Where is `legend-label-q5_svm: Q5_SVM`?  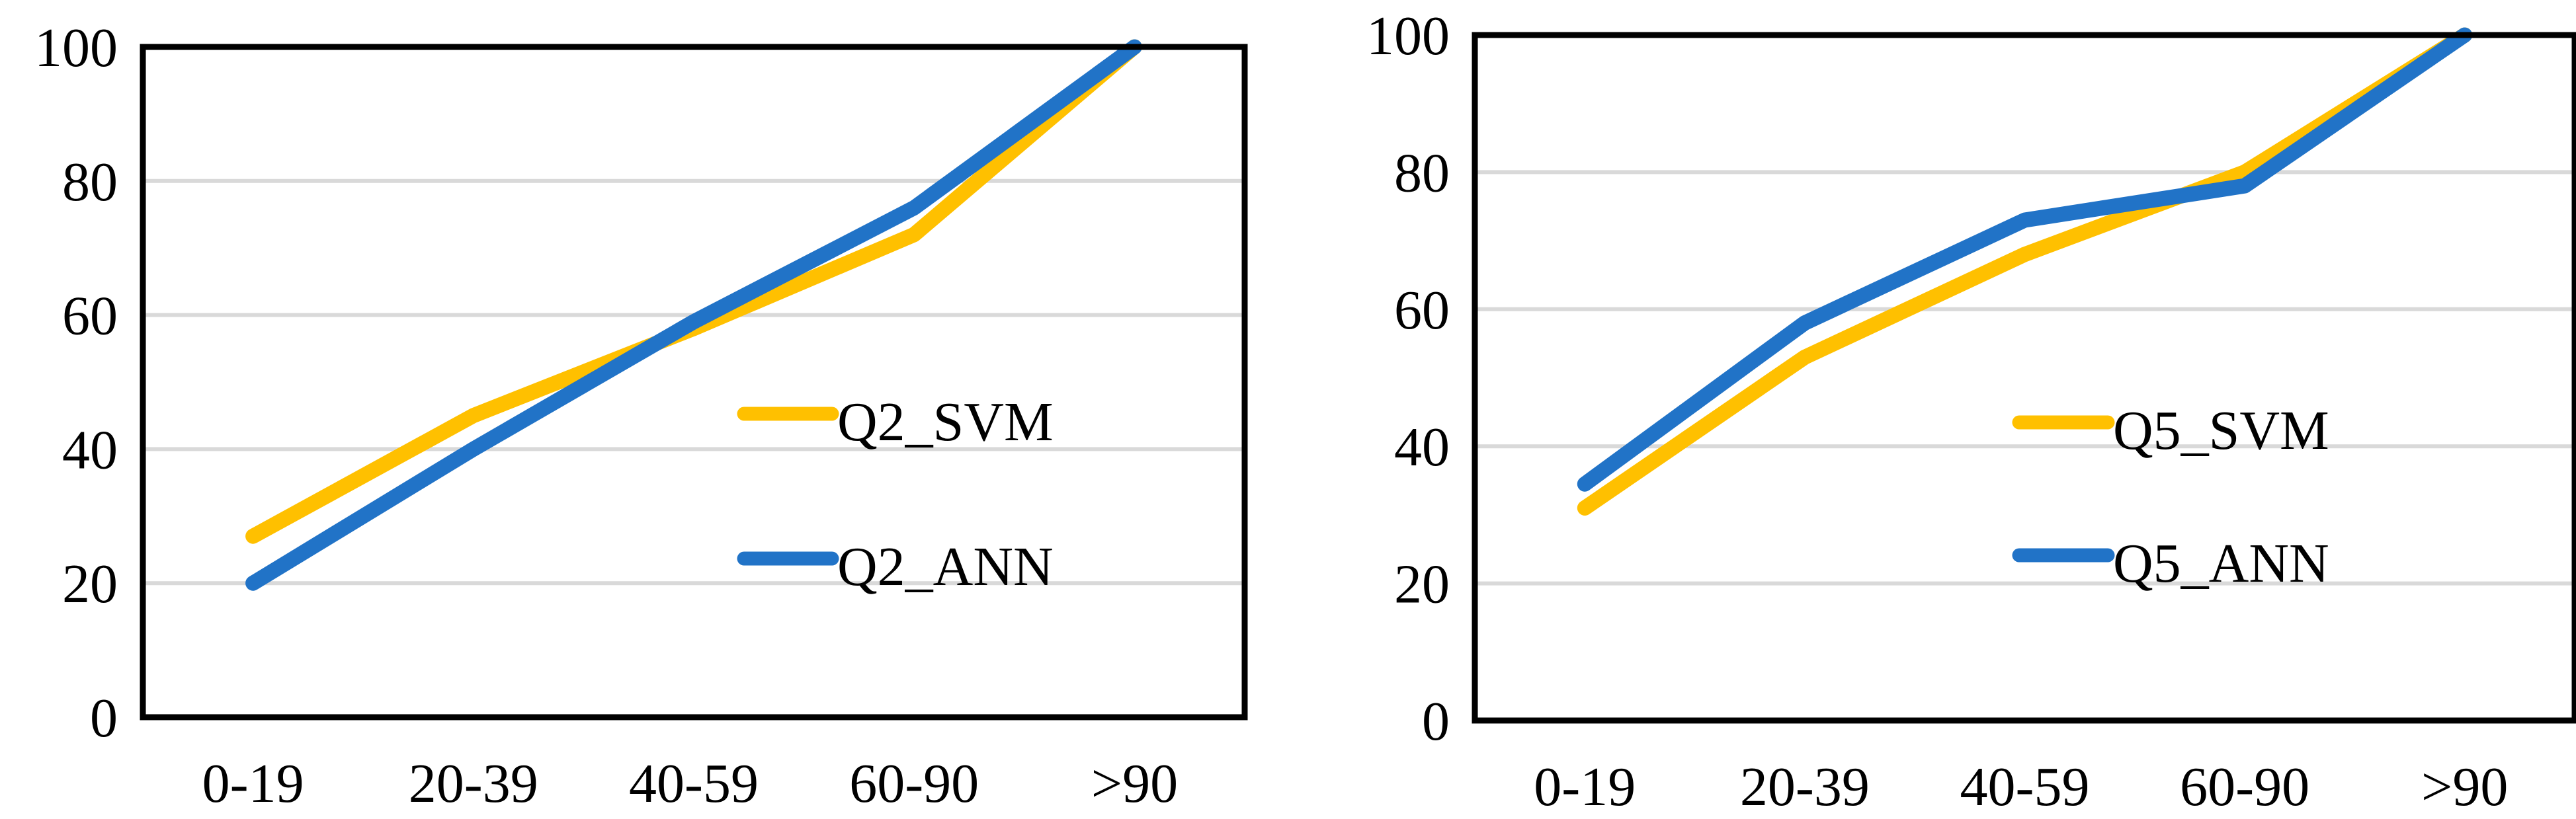
legend-label-q5_svm: Q5_SVM is located at coordinates (2221, 430).